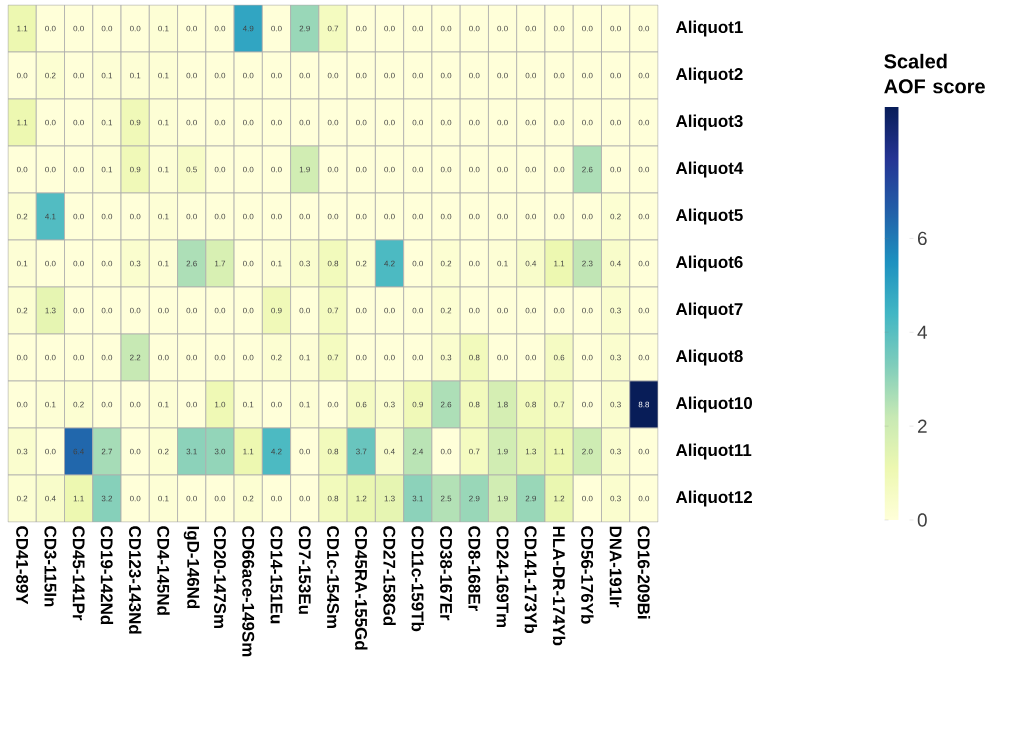  I want to click on y-tick-label: Aliquot10, so click(713, 404).